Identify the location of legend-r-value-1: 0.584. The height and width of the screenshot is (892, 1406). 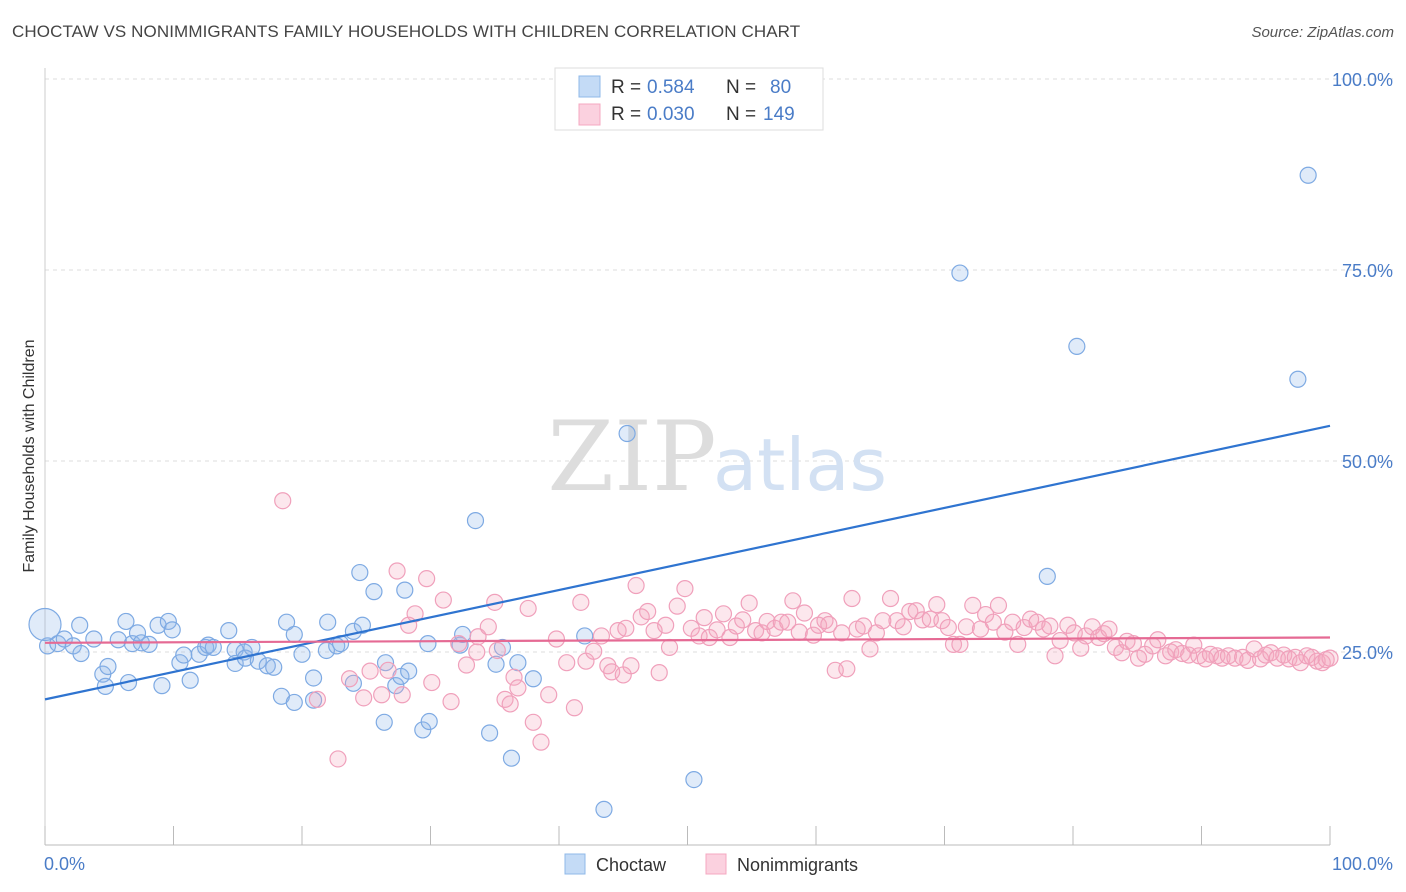
(671, 87).